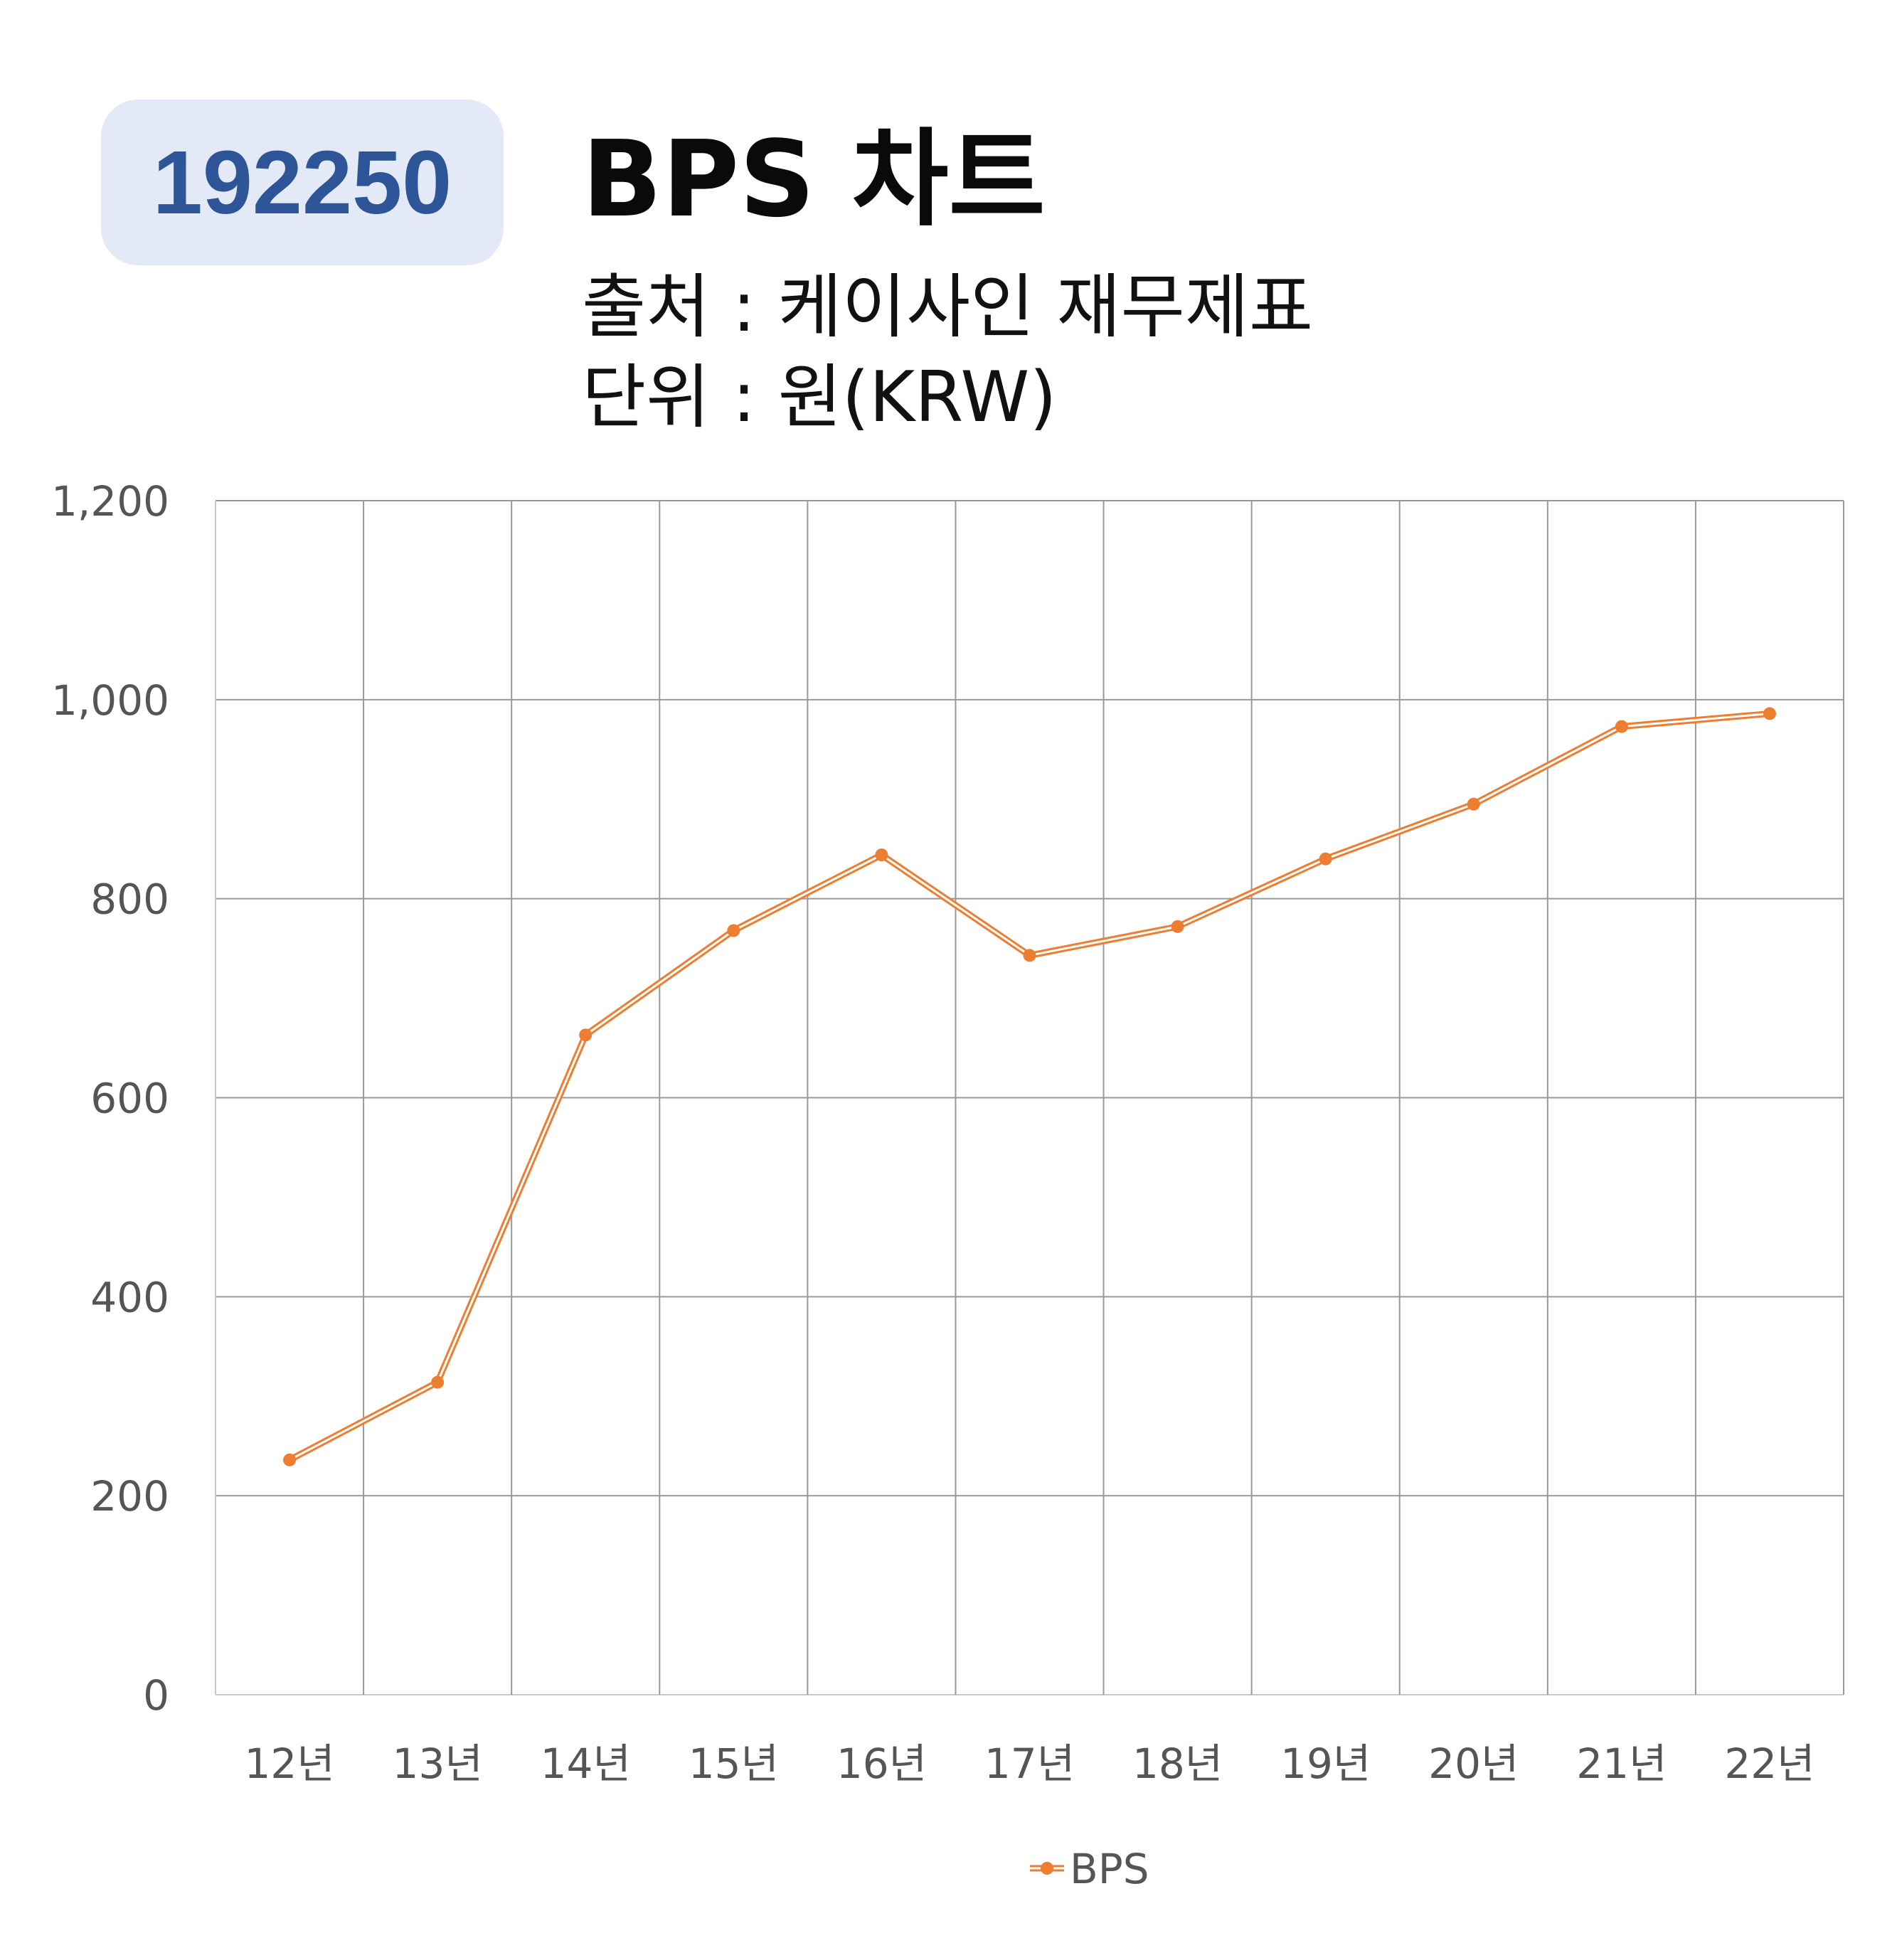  What do you see at coordinates (289, 1764) in the screenshot?
I see `x-tick-label: 12년` at bounding box center [289, 1764].